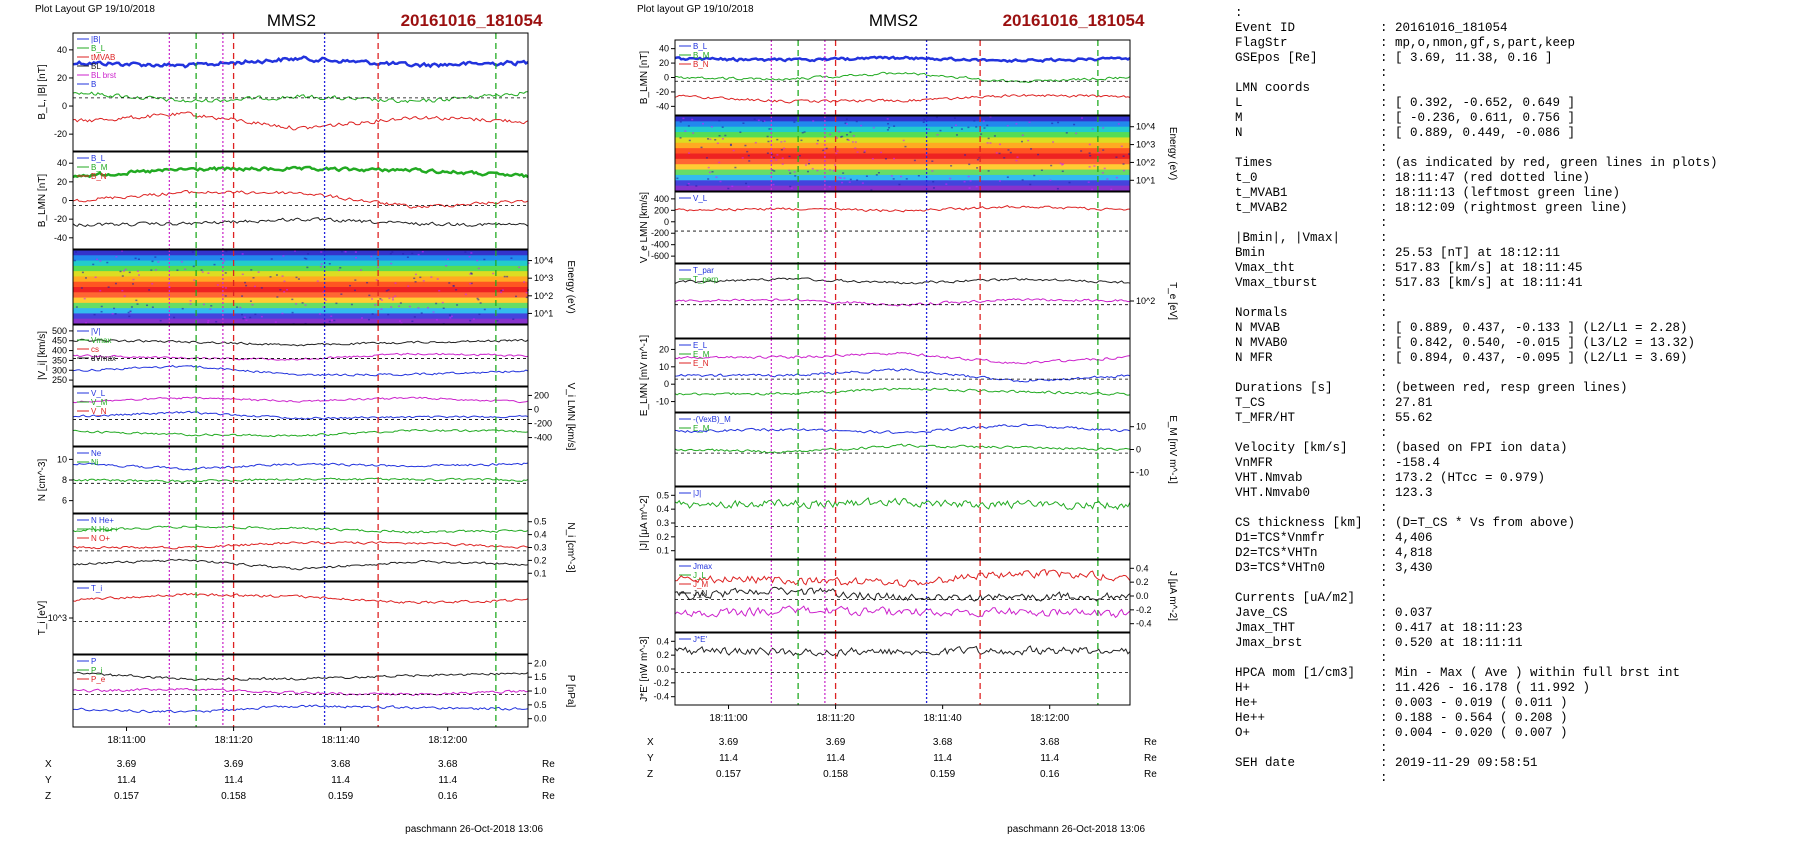 This screenshot has width=1804, height=846. I want to click on left-ytick-label: 450, so click(59, 341).